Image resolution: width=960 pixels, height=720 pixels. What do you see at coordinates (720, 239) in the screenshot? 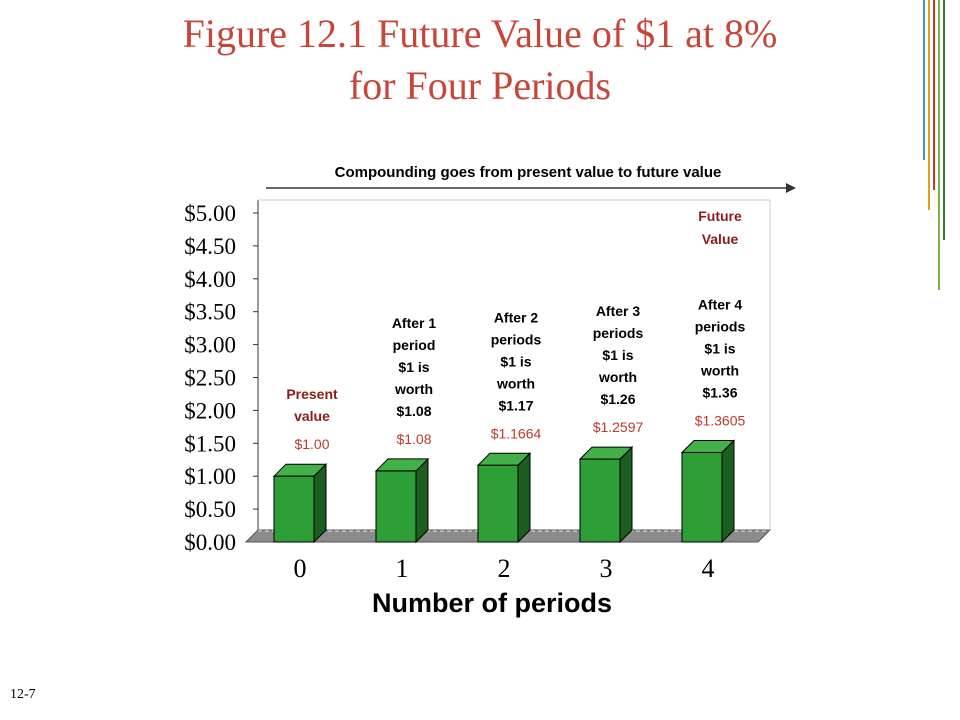
I see `future-value-line: Value` at bounding box center [720, 239].